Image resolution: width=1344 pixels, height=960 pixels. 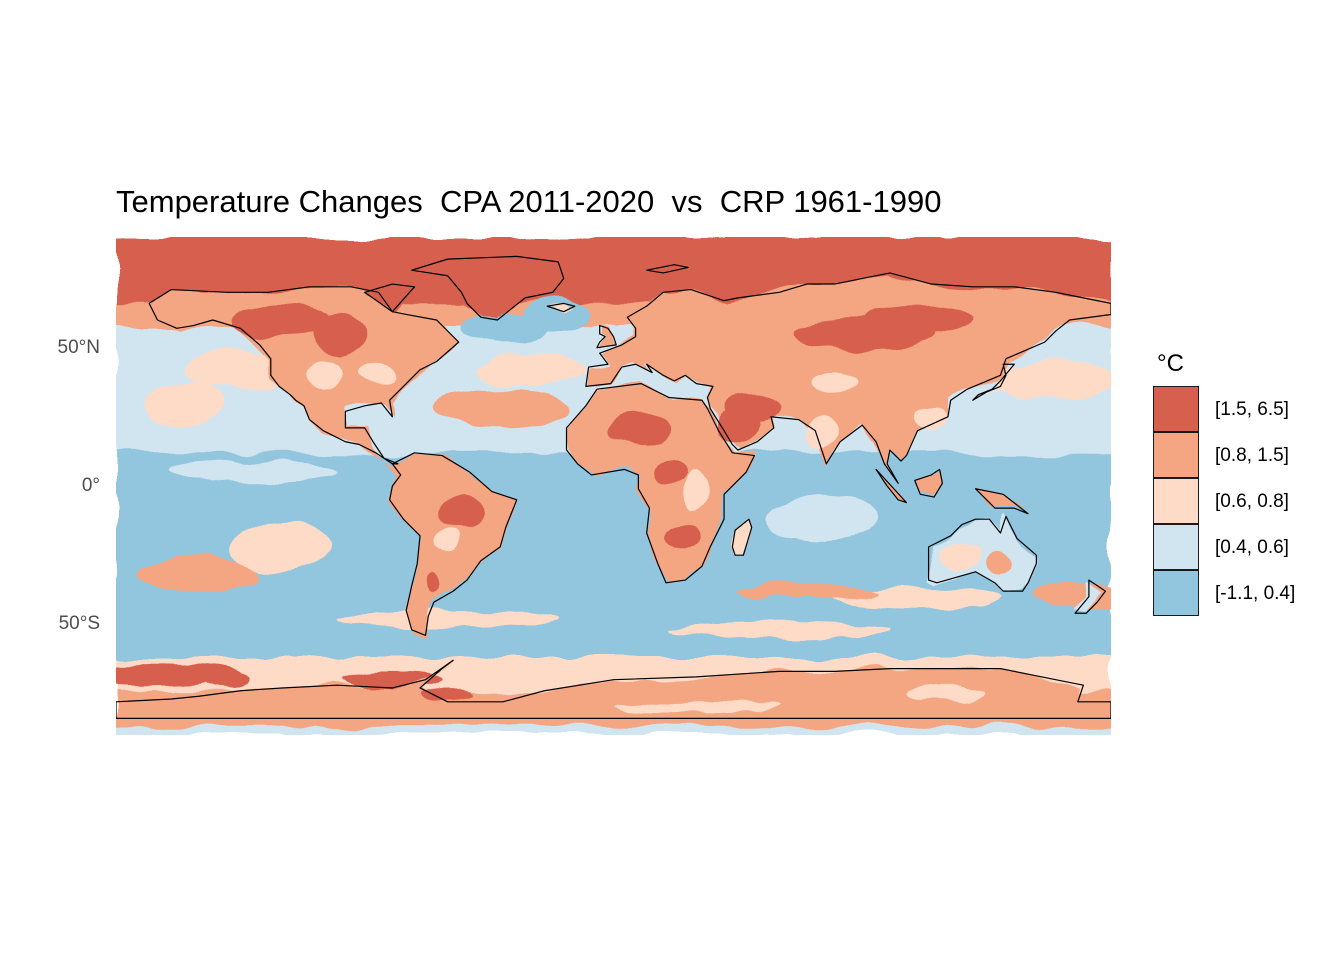 I want to click on legend-label: [1.5, 6.5], so click(x=1252, y=409).